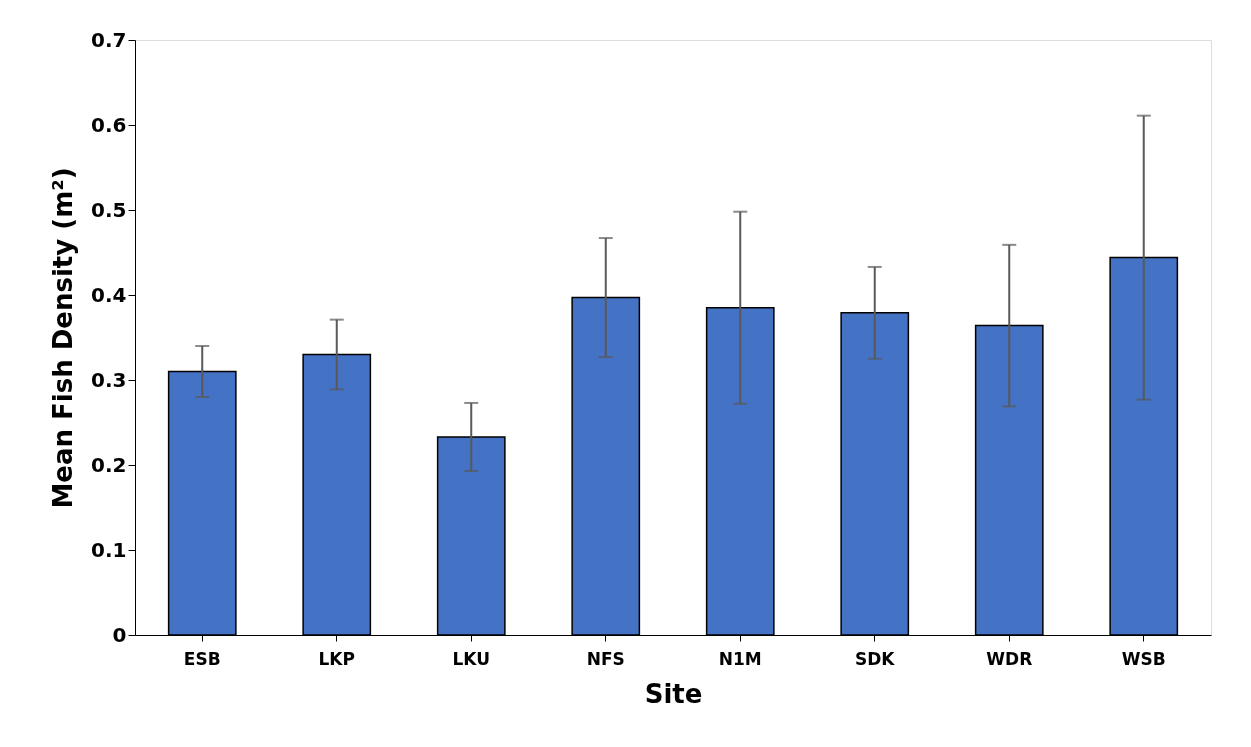 The width and height of the screenshot is (1251, 747). Describe the element at coordinates (109, 39) in the screenshot. I see `y-tick-label: 0.7` at that location.